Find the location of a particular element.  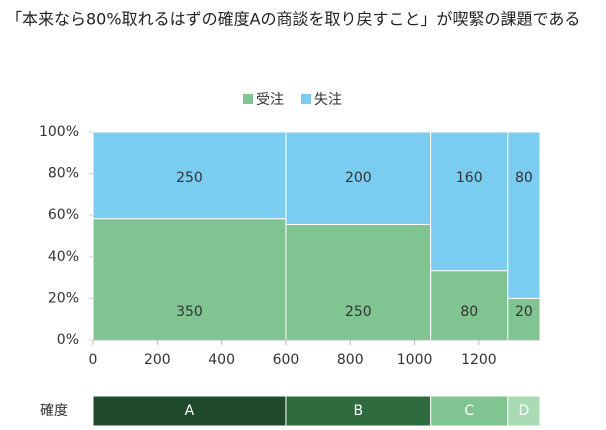

category-label: A is located at coordinates (190, 411).